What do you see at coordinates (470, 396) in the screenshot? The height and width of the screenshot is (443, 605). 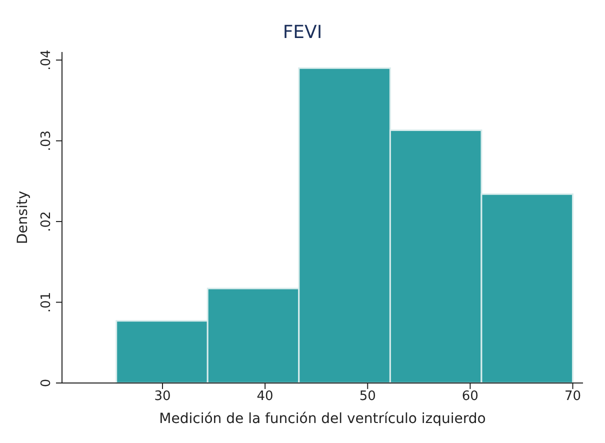 I see `x-tick-label: 60` at bounding box center [470, 396].